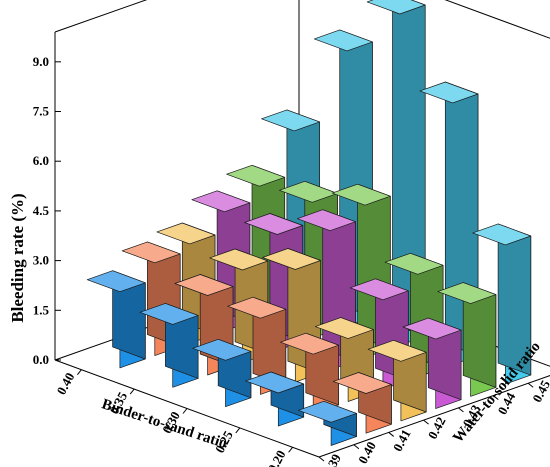 This screenshot has width=550, height=467. I want to click on water-tick-label: 0.39, so click(332, 459).